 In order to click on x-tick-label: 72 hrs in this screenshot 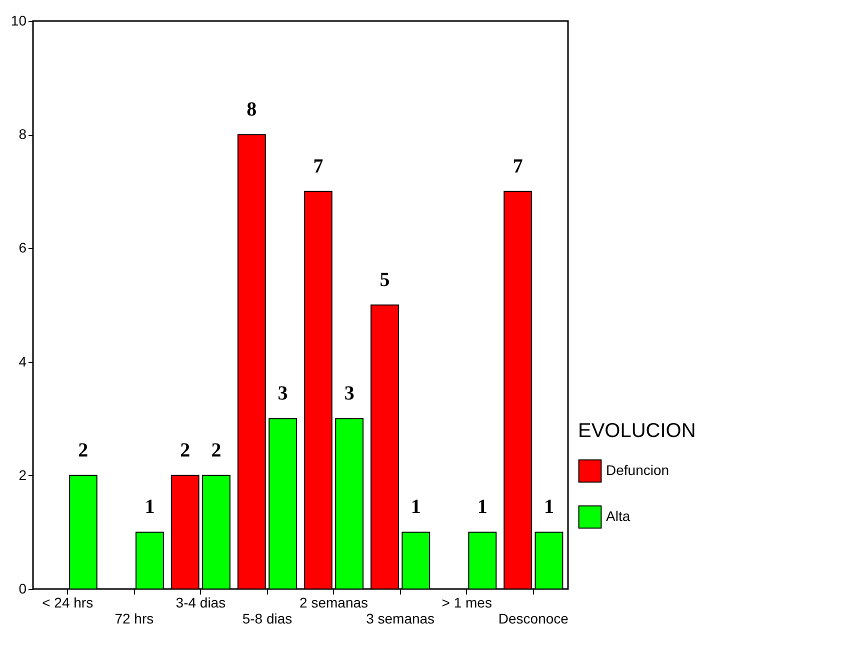, I will do `click(134, 618)`.